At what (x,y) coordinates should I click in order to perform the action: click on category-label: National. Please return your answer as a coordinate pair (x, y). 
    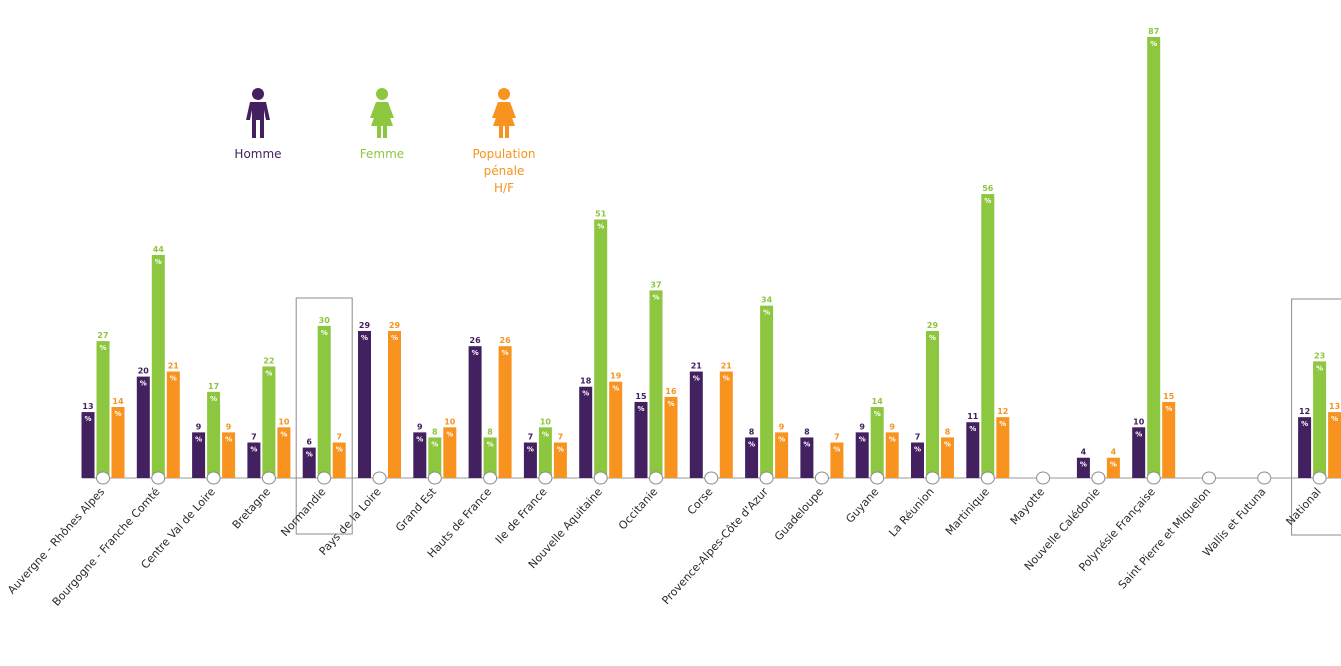
    Looking at the image, I should click on (1303, 506).